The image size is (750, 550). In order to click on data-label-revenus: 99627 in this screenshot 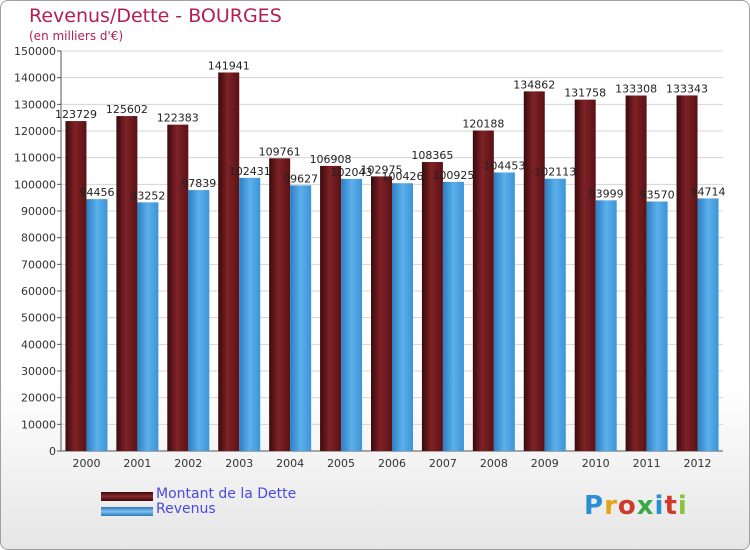, I will do `click(300, 178)`.